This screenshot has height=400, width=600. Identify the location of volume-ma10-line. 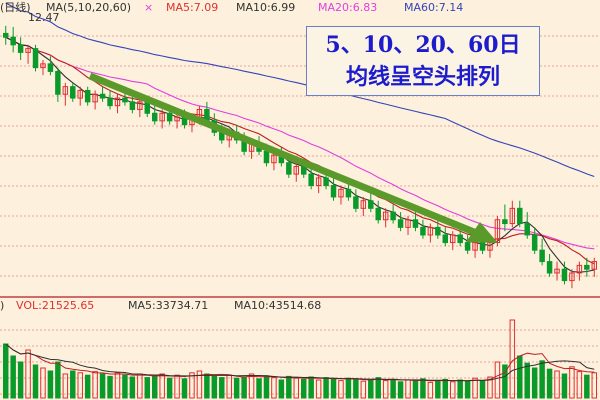
(300, 362).